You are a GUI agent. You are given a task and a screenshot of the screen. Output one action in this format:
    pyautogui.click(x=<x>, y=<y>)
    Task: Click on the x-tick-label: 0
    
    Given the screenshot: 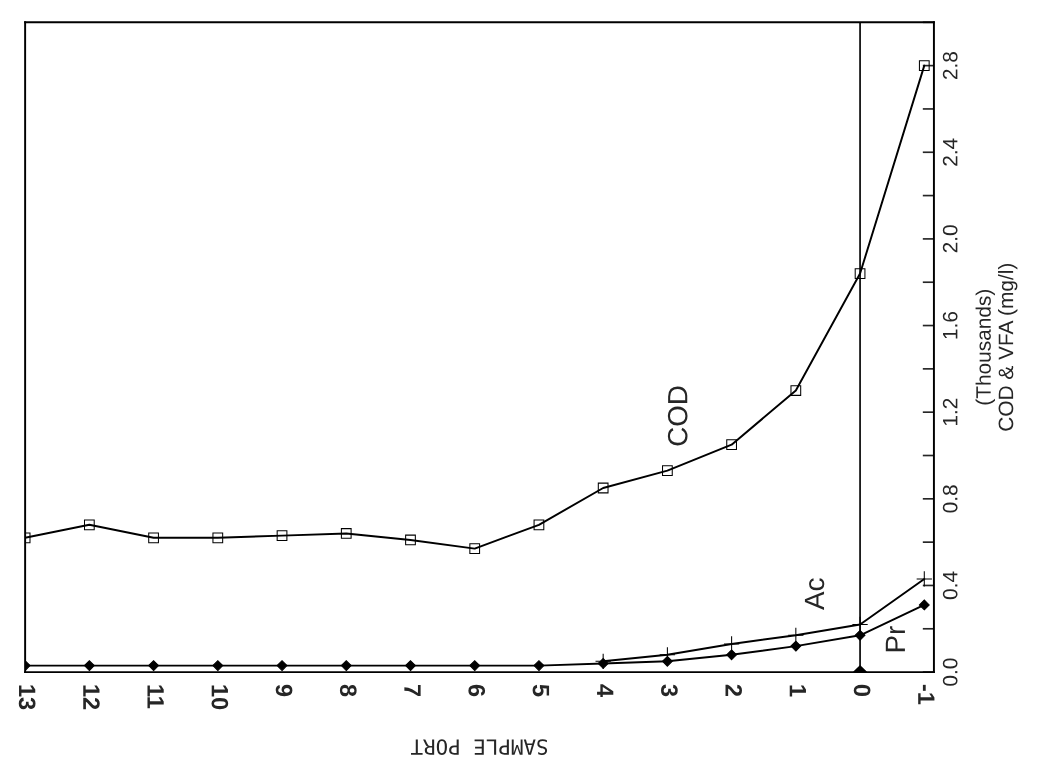 What is the action you would take?
    pyautogui.click(x=862, y=690)
    